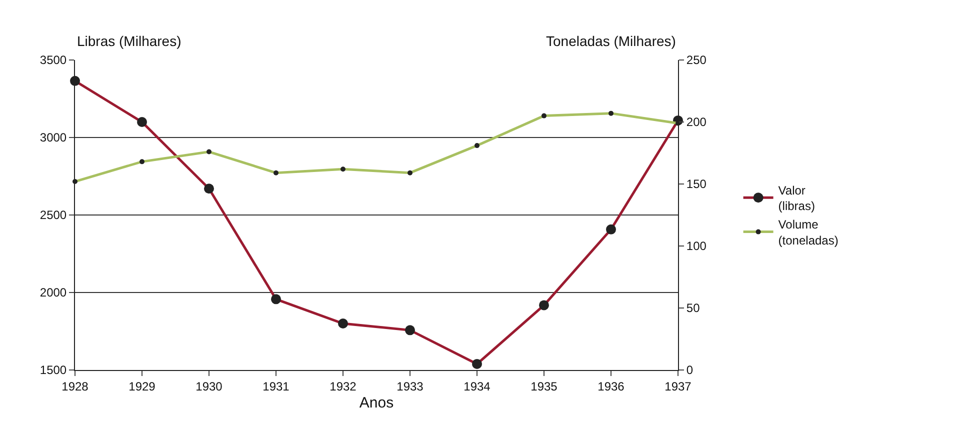  Describe the element at coordinates (276, 386) in the screenshot. I see `x-tick-label: 1931` at that location.